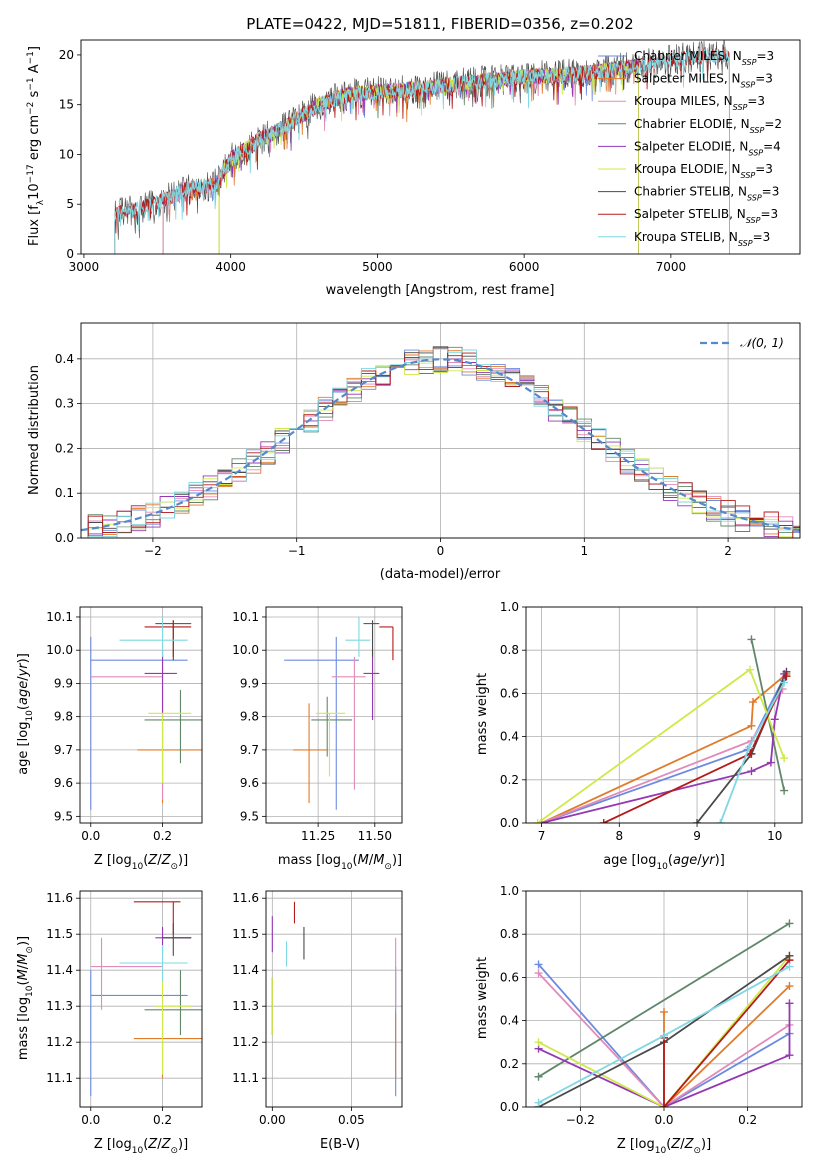 The width and height of the screenshot is (819, 1170). I want to click on spectrum-axes: 3000 4000 5000 6000 7000 0 5 10 15 20, so click(372, 161).